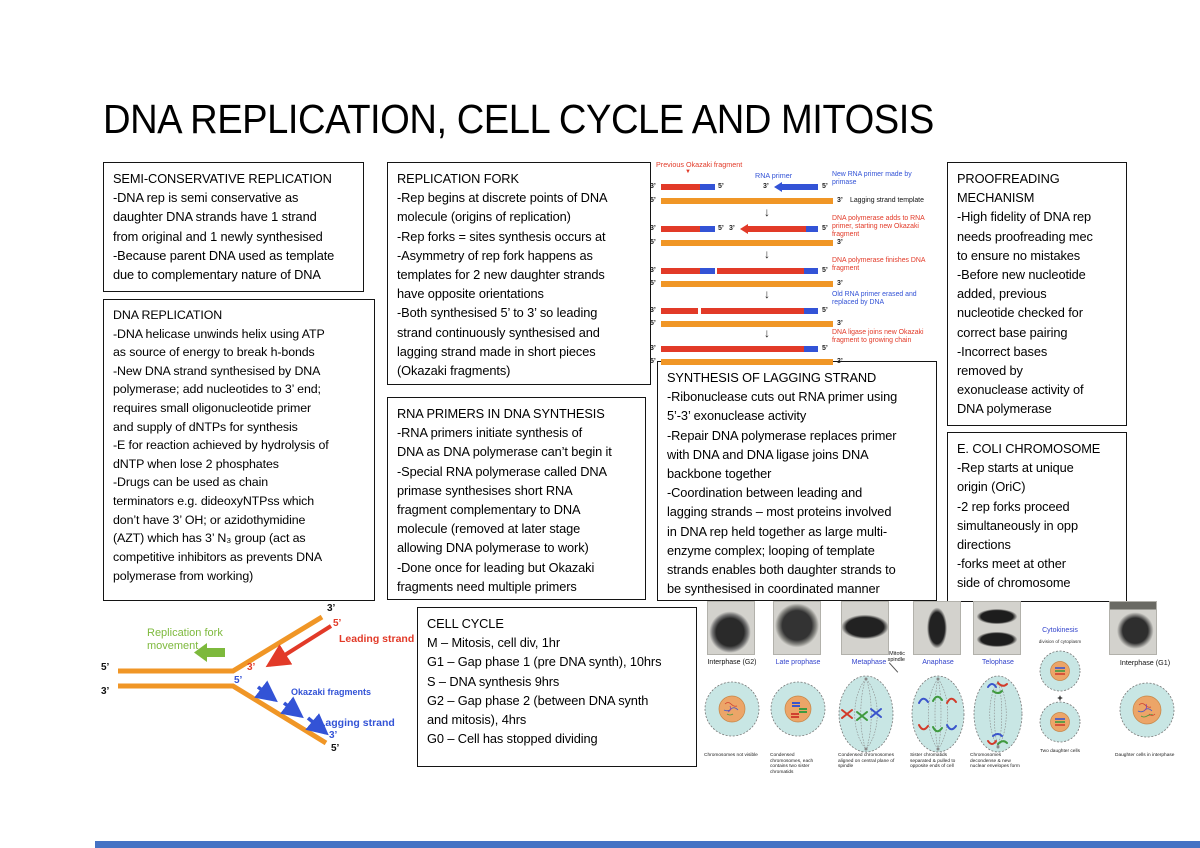 The width and height of the screenshot is (1200, 848). I want to click on micrograph-anaphase, so click(937, 628).